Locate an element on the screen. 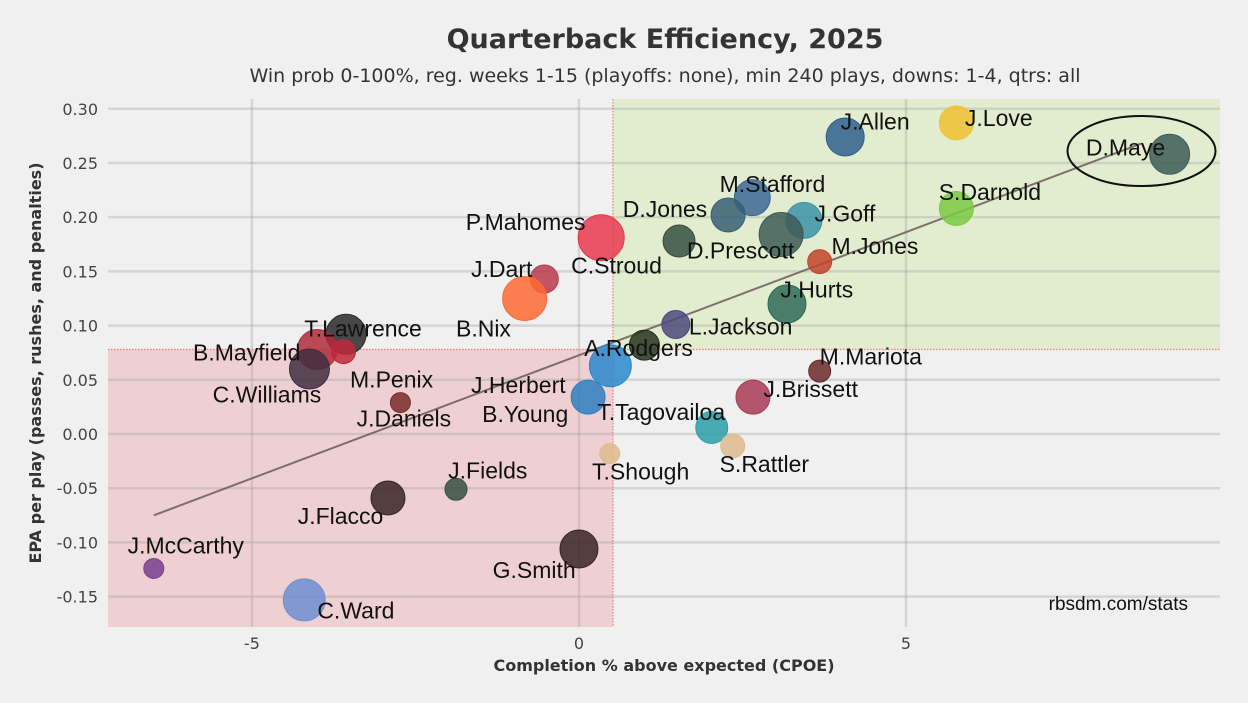 This screenshot has height=703, width=1248. point-j-brissett is located at coordinates (753, 397).